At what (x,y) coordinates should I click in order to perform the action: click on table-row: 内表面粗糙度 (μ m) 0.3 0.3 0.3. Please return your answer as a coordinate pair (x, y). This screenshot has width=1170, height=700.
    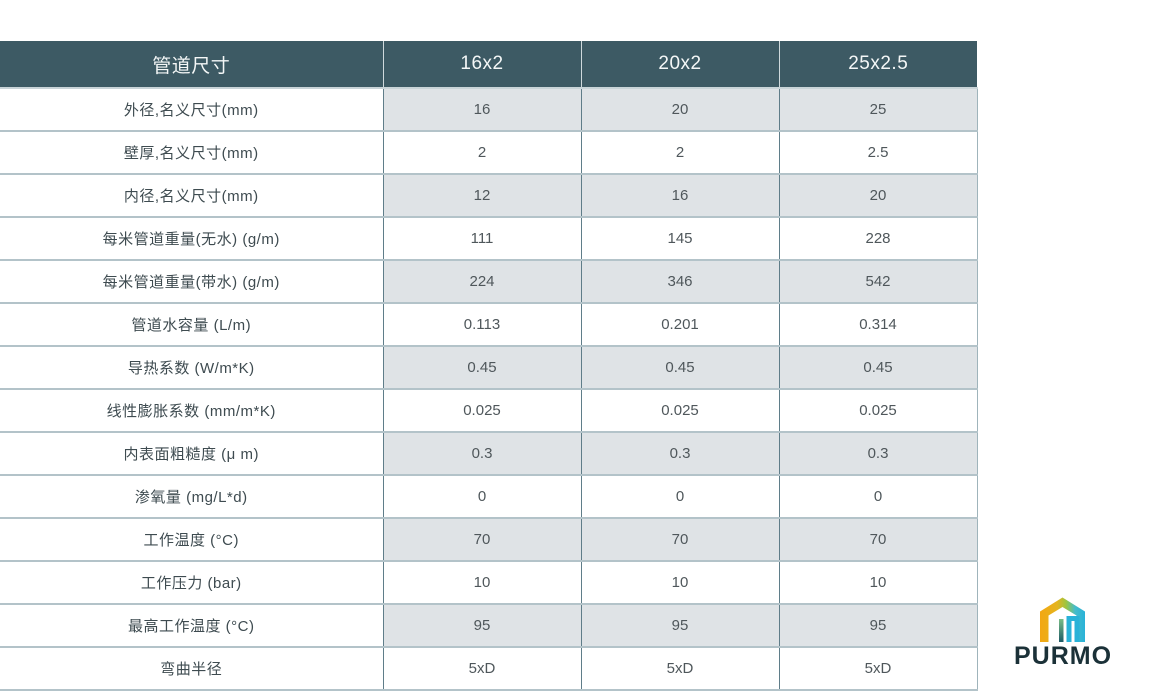
    Looking at the image, I should click on (489, 454).